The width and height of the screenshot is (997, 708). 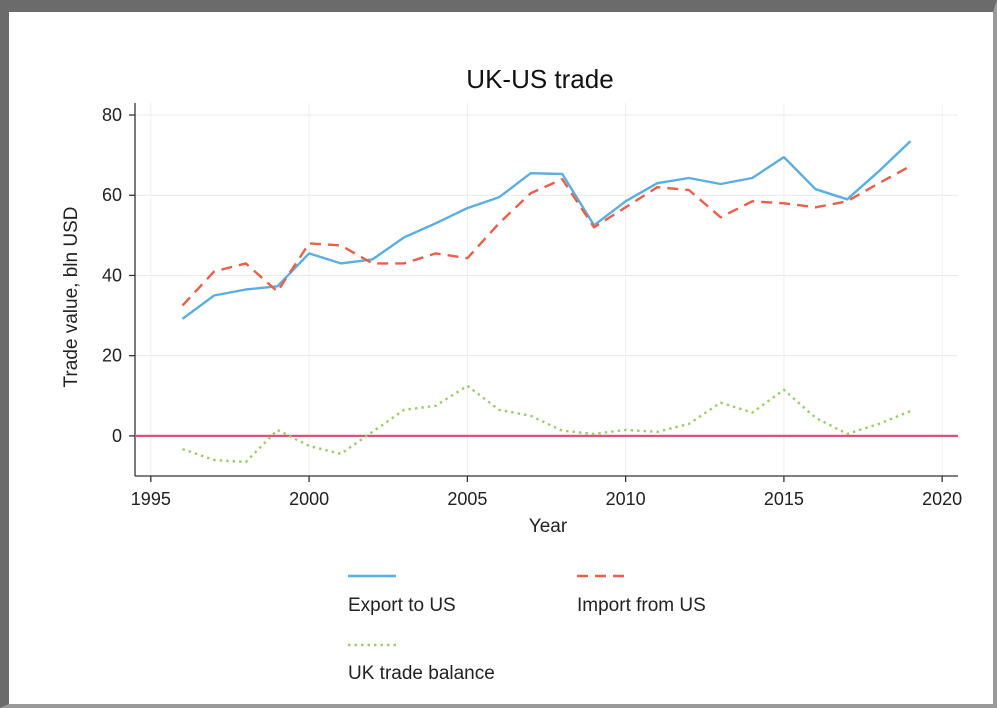 I want to click on series-line-uk-trade-balance, so click(x=546, y=424).